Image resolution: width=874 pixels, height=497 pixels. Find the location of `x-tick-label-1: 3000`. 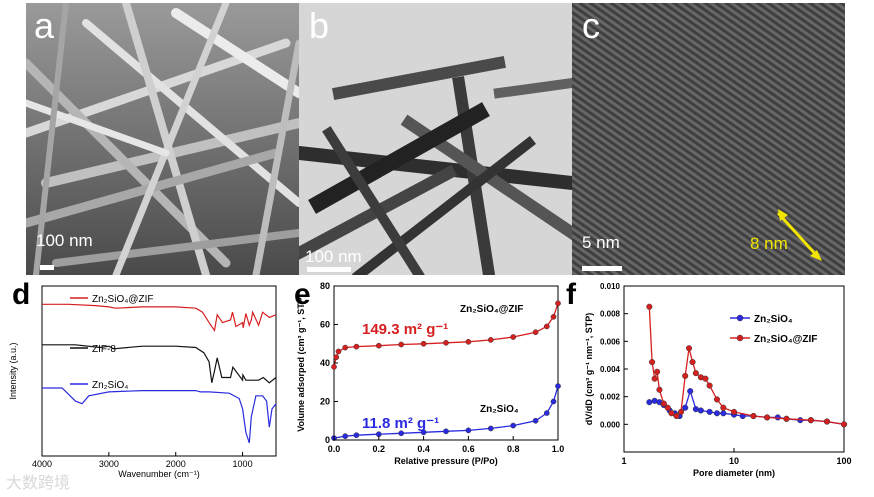

x-tick-label-1: 3000 is located at coordinates (109, 464).